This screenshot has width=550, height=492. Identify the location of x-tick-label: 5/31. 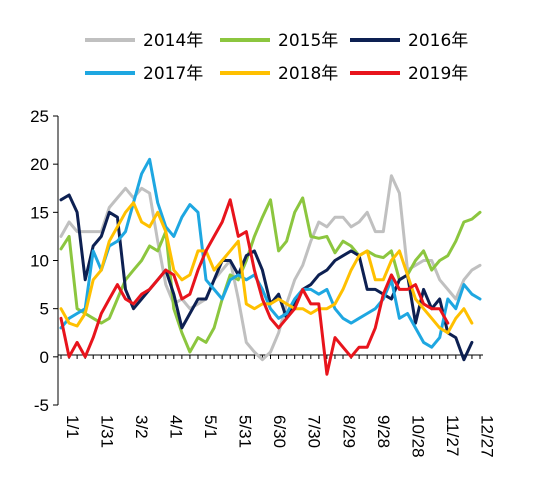
(245, 431).